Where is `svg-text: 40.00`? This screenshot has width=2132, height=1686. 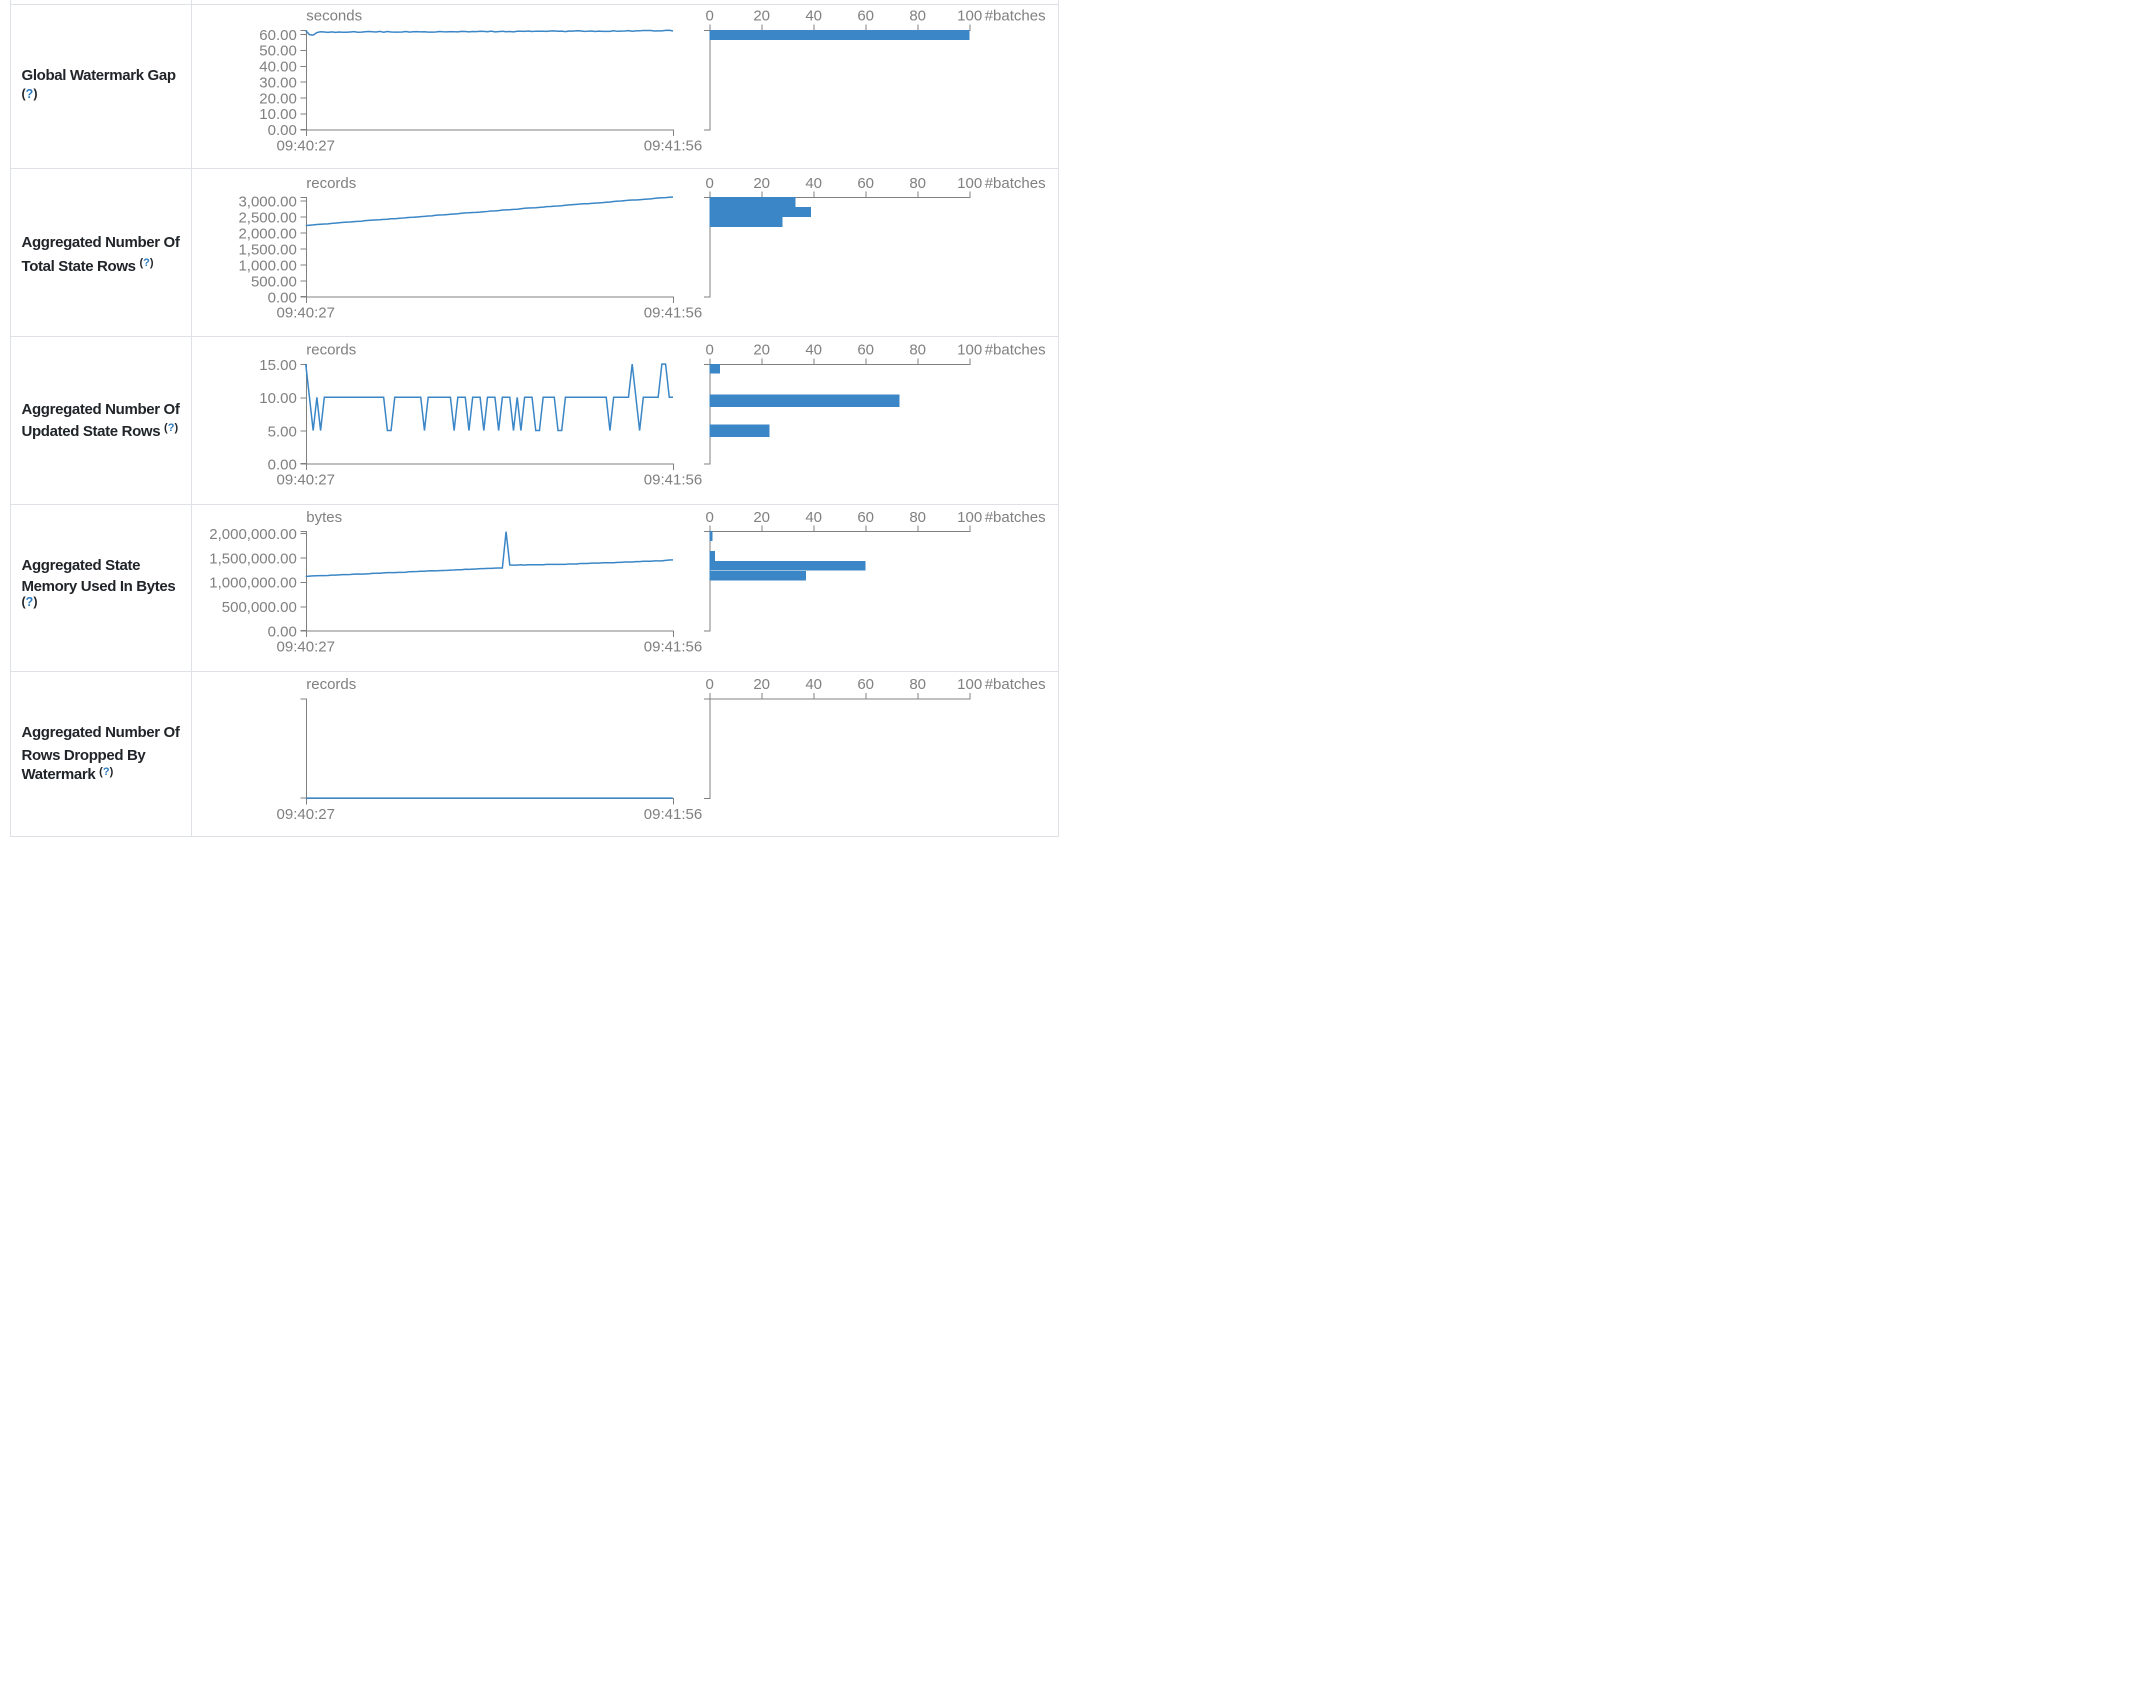 svg-text: 40.00 is located at coordinates (278, 67).